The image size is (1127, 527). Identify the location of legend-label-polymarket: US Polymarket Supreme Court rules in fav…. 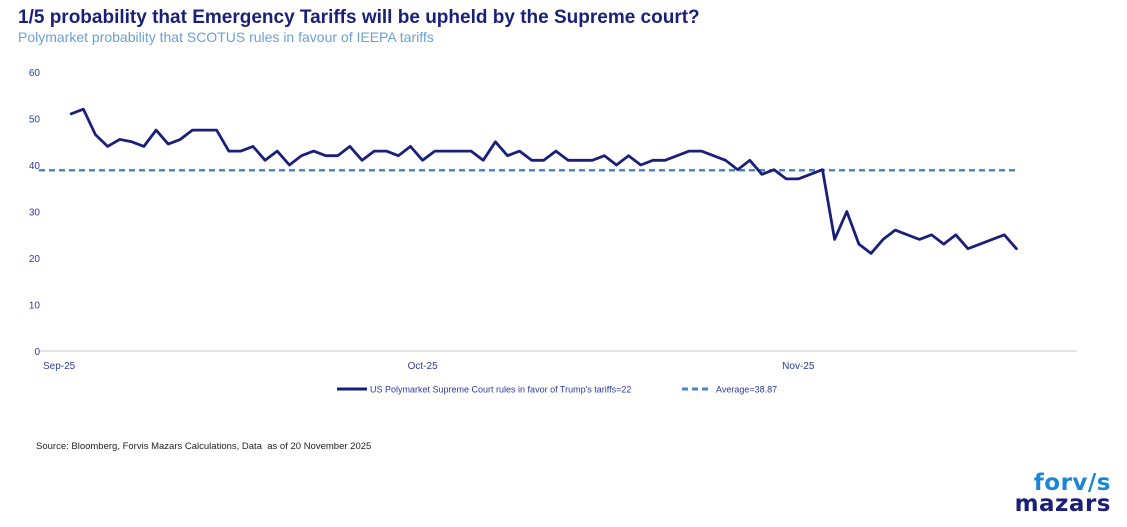
(500, 390).